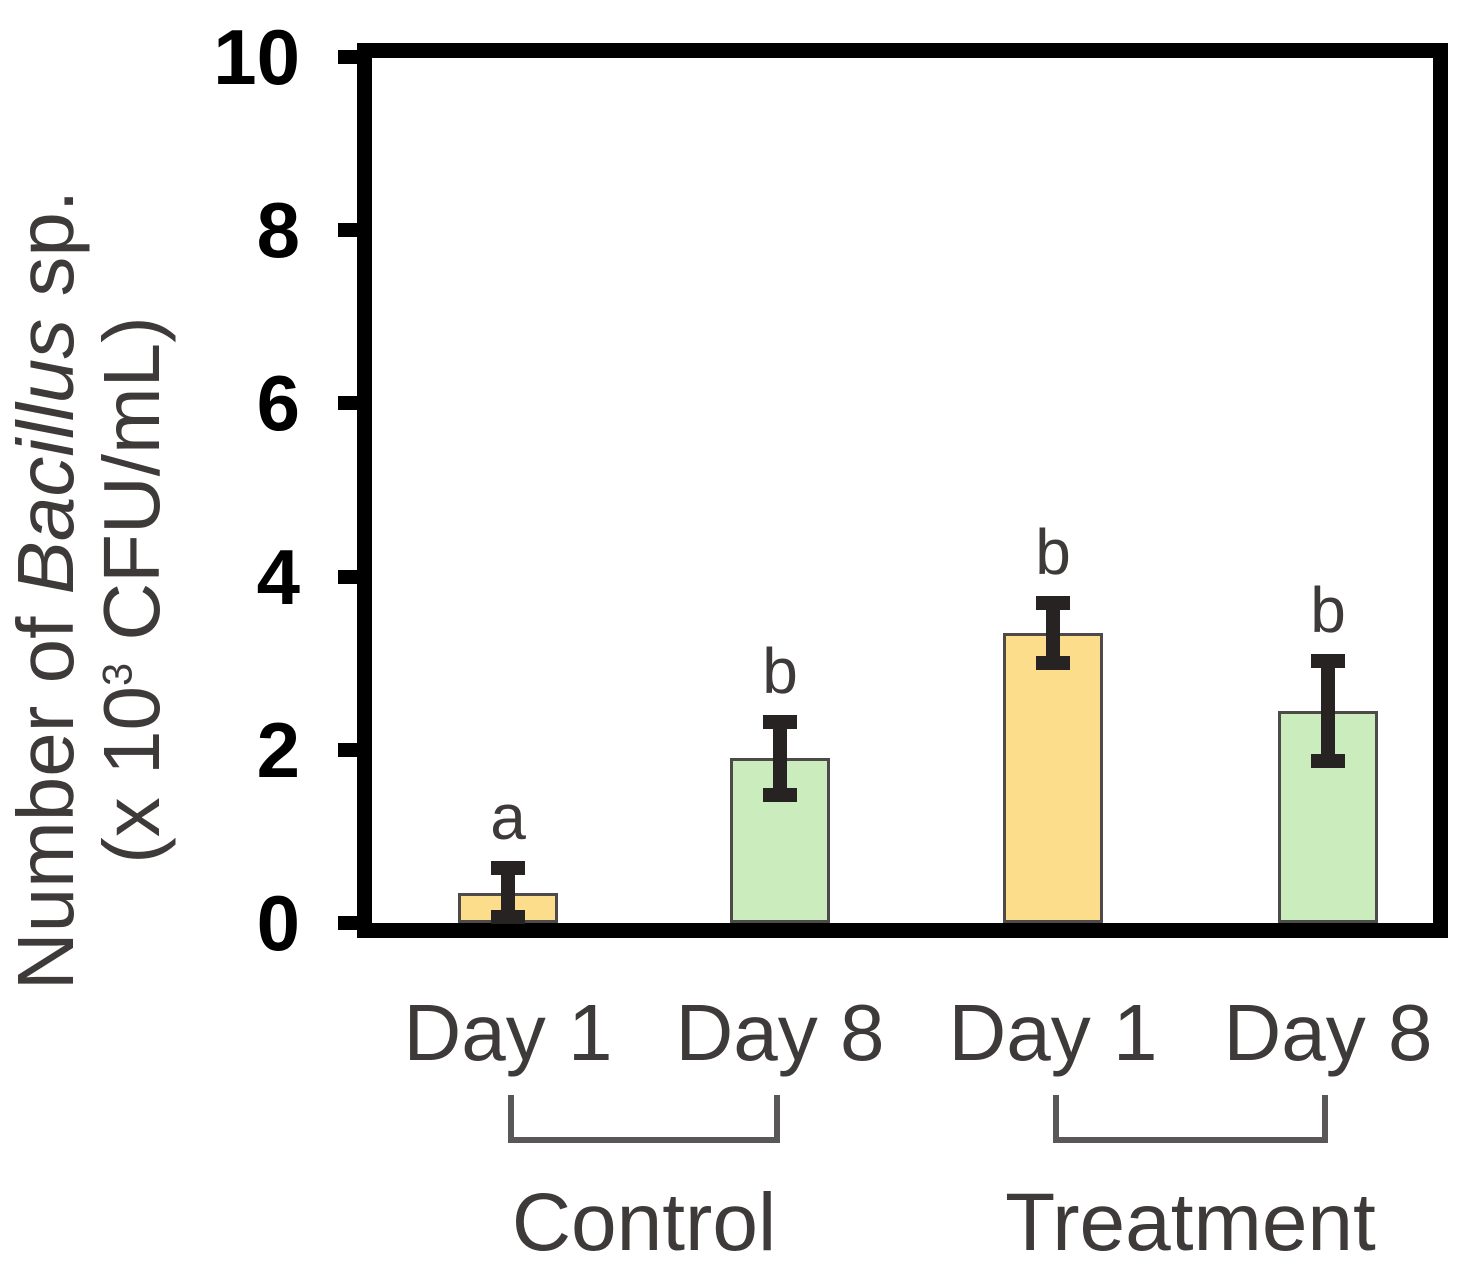  What do you see at coordinates (278, 403) in the screenshot?
I see `y-tick-label: 6` at bounding box center [278, 403].